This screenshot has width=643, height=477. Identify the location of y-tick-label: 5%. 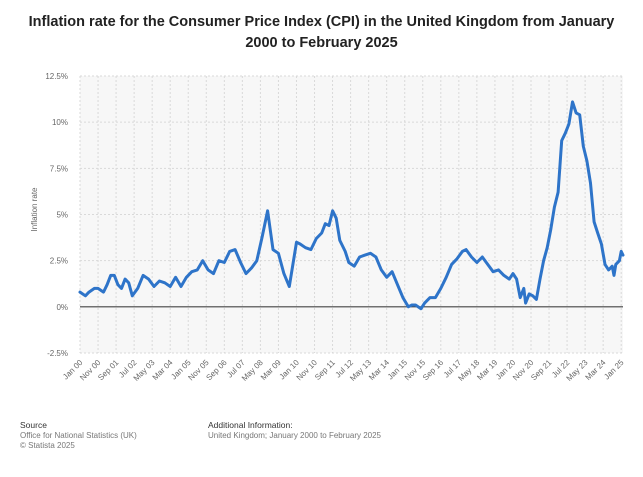
(62, 215).